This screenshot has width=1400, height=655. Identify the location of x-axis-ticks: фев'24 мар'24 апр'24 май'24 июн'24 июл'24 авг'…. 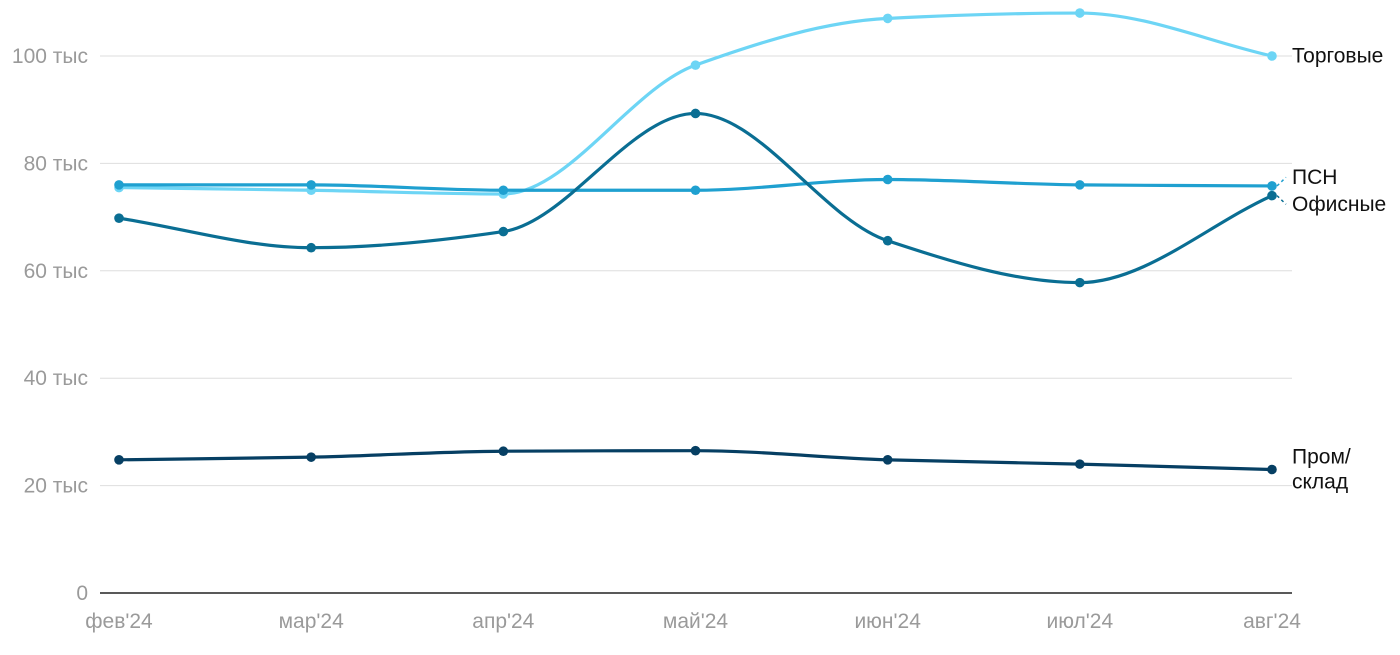
(693, 621).